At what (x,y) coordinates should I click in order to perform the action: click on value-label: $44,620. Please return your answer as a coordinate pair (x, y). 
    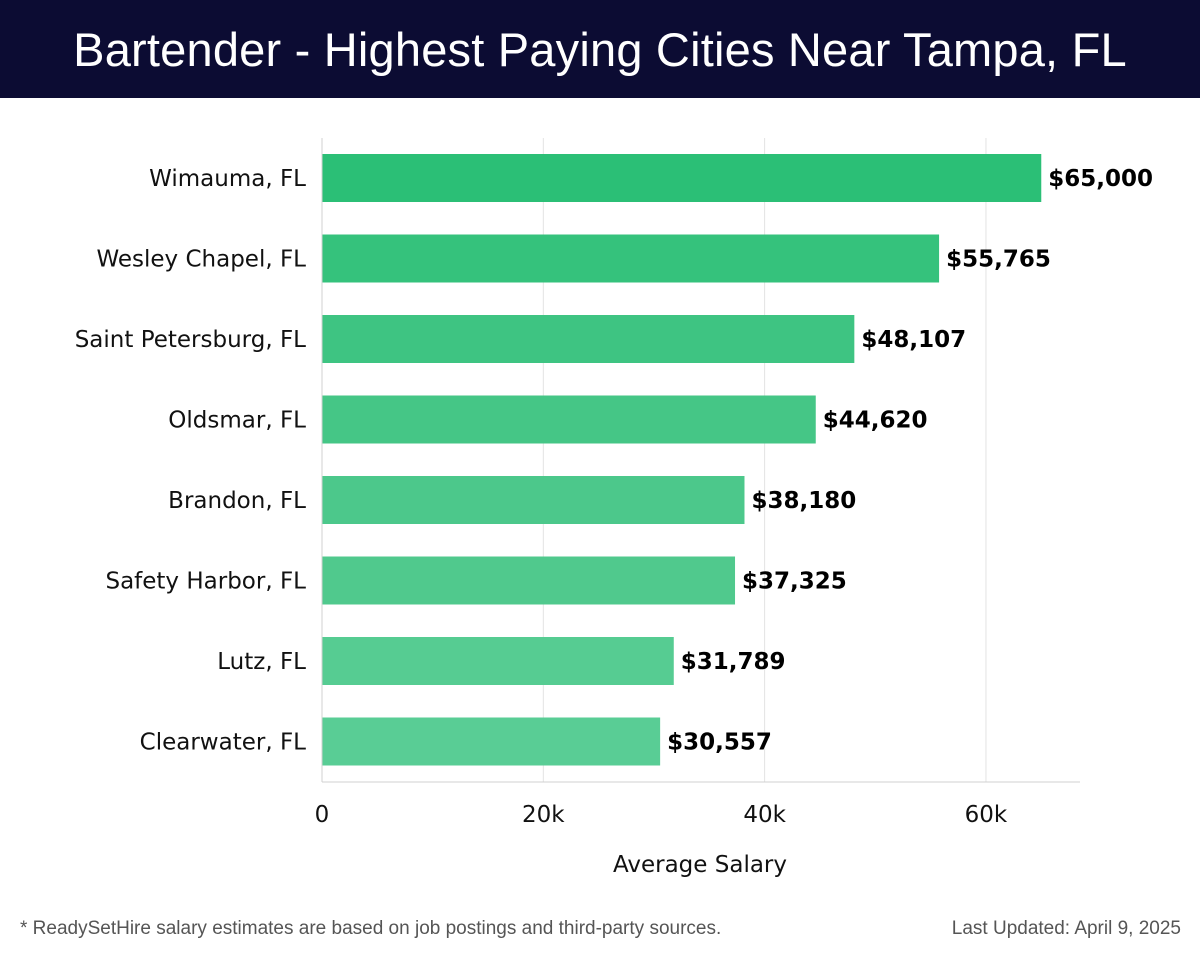
    Looking at the image, I should click on (875, 421).